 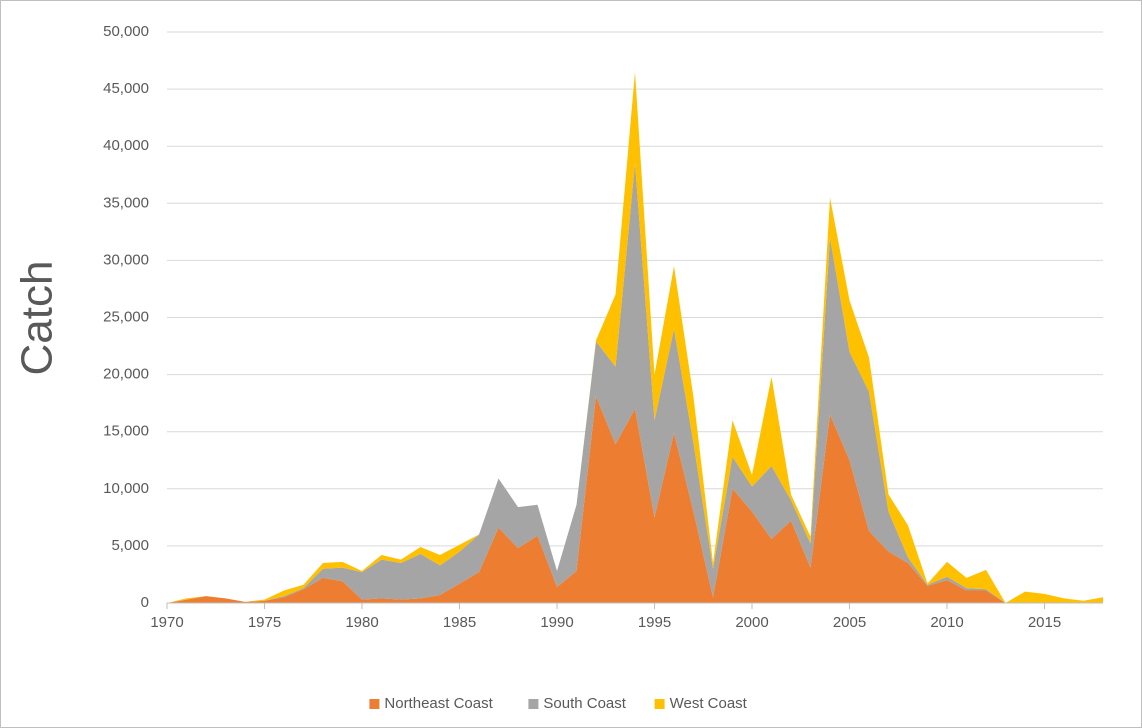 I want to click on x-tick-label: 1975, so click(x=264, y=622).